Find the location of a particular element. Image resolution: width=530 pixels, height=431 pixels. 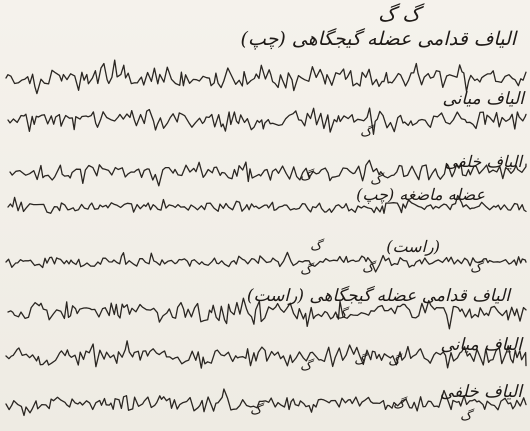

emg-trace-left-middle-temporalis is located at coordinates (267, 121).